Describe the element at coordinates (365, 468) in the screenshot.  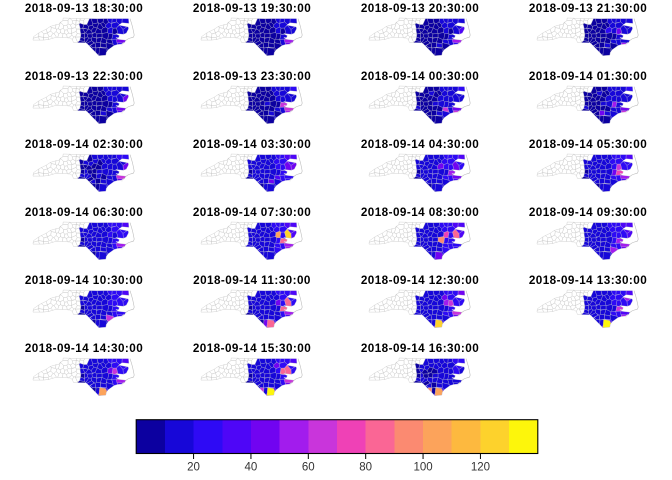
I see `svg-text: 80` at that location.